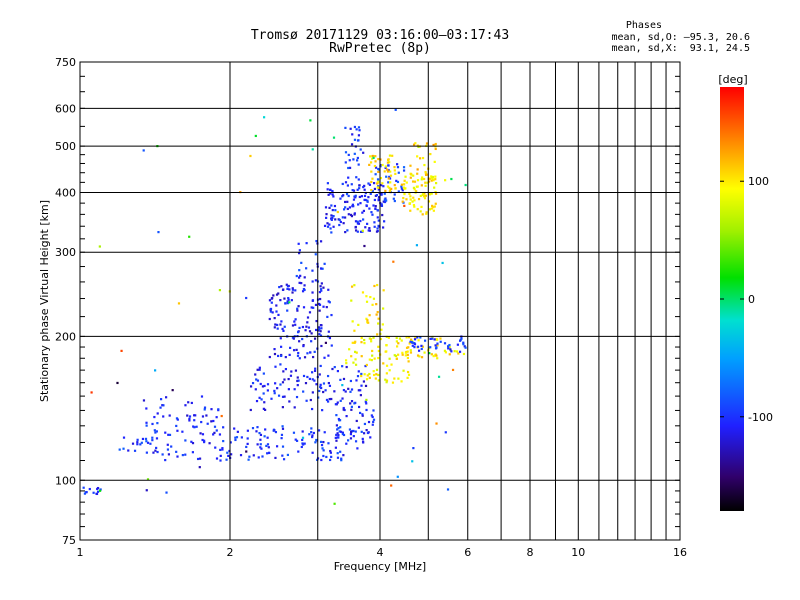 Image resolution: width=800 pixels, height=600 pixels. What do you see at coordinates (680, 37) in the screenshot?
I see `phases-o-stats: mean, sd,O: –95.3, 20.6` at bounding box center [680, 37].